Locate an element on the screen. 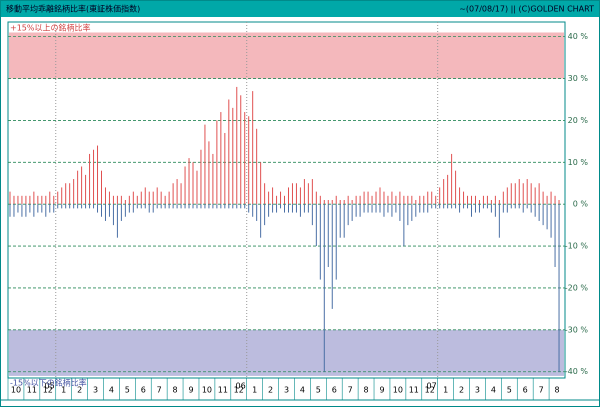  y-tick-label: -10 % is located at coordinates (577, 246).